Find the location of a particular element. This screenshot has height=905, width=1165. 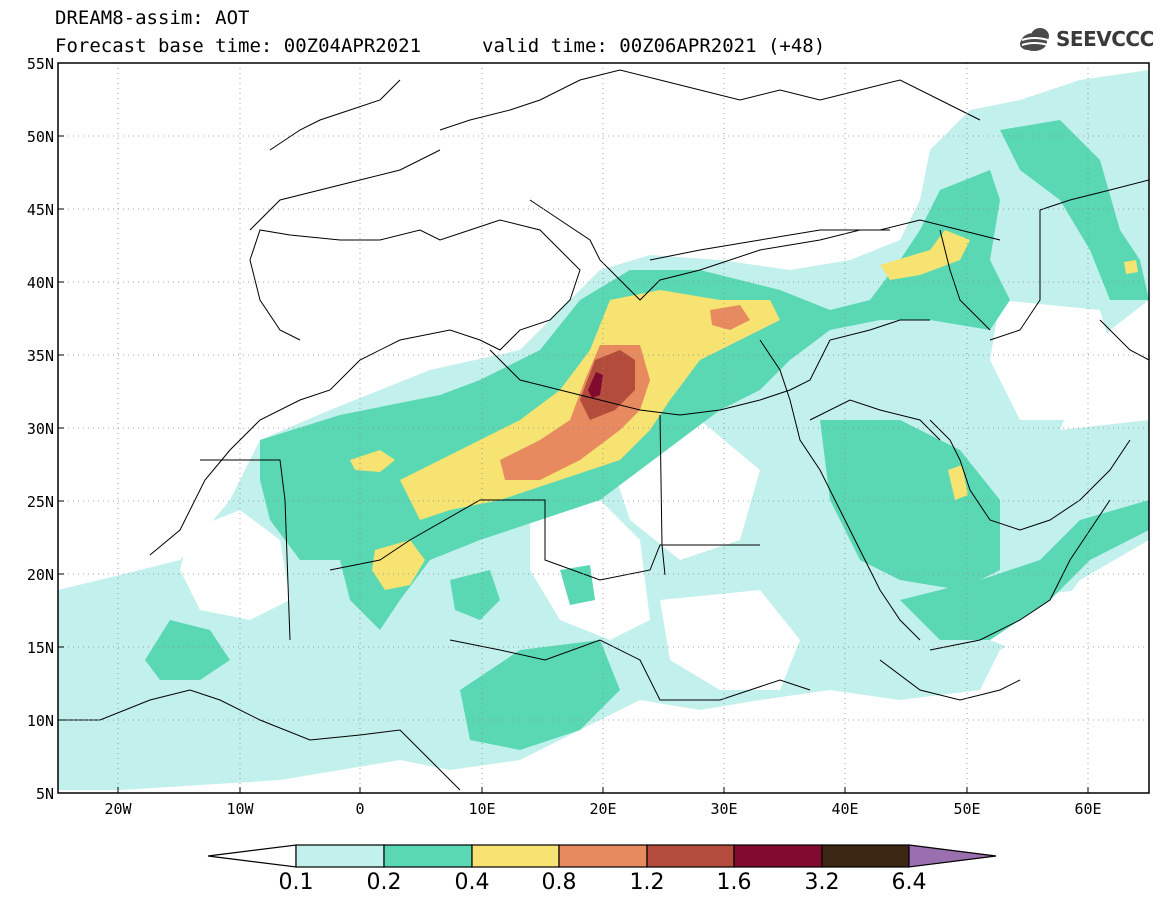

colorbar-high-arrow is located at coordinates (952, 856).